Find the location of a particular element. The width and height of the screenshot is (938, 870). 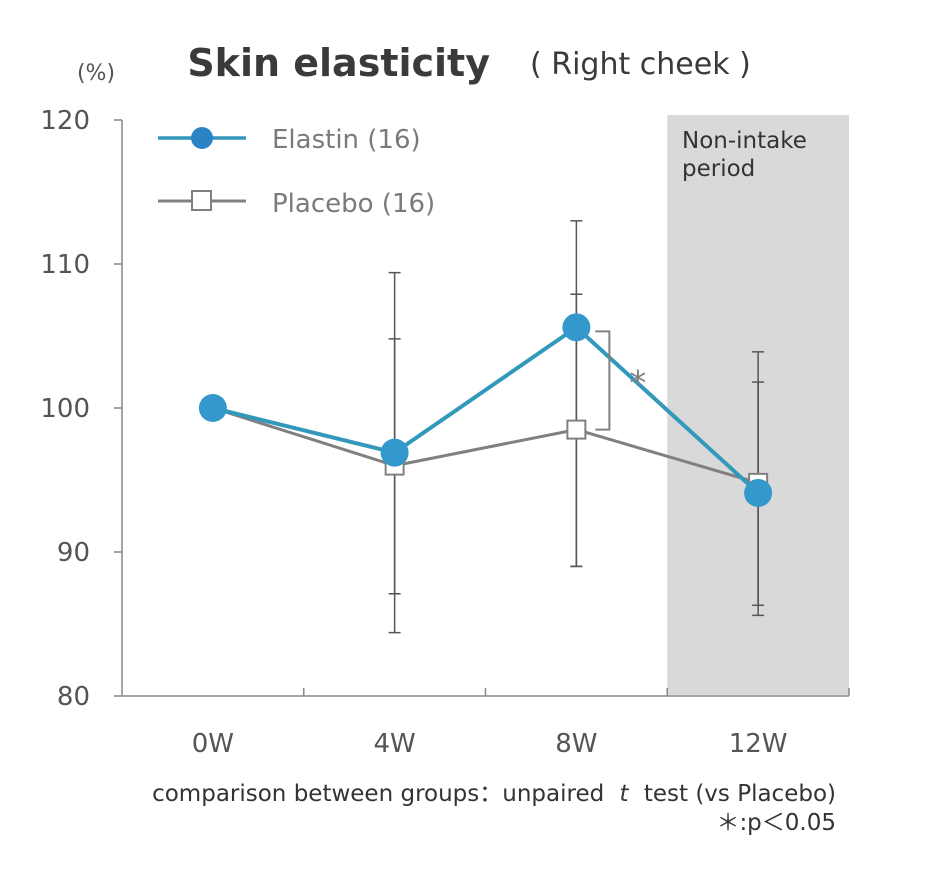

non-intake-label-line1: Non-intake is located at coordinates (744, 141).